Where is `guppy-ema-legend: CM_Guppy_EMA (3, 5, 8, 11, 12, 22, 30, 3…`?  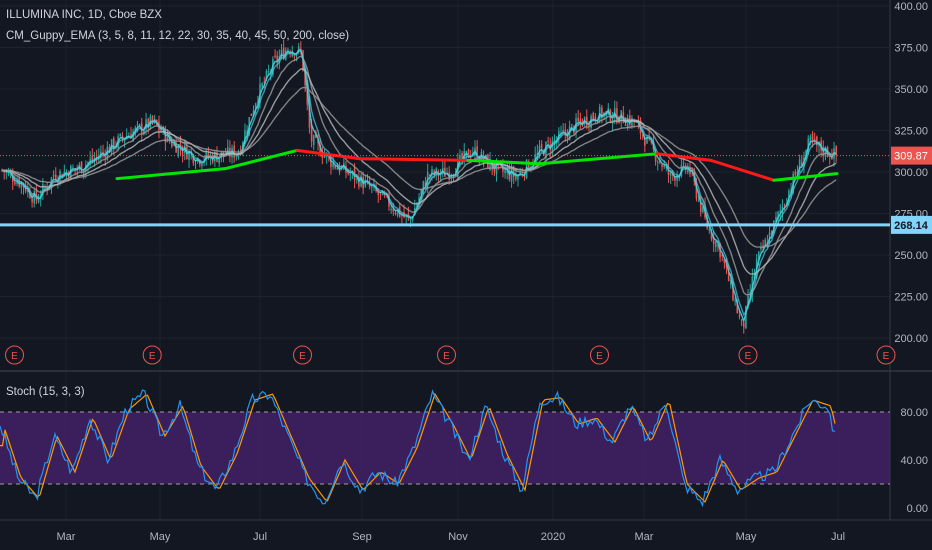
guppy-ema-legend: CM_Guppy_EMA (3, 5, 8, 11, 12, 22, 30, 3… is located at coordinates (178, 36).